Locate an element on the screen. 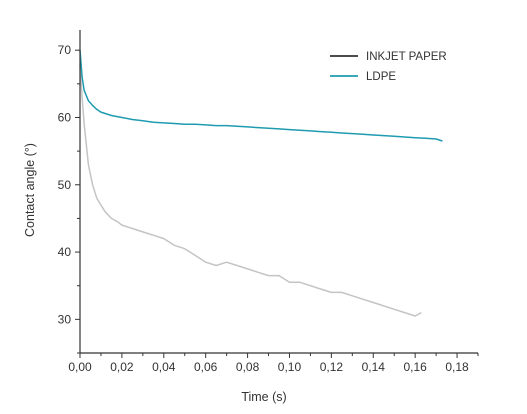  x-ticks-group: 0,00 0,02 0,04 0,06 0,08 0,10 0,12 0,14 0,16 0,18 is located at coordinates (273, 363).